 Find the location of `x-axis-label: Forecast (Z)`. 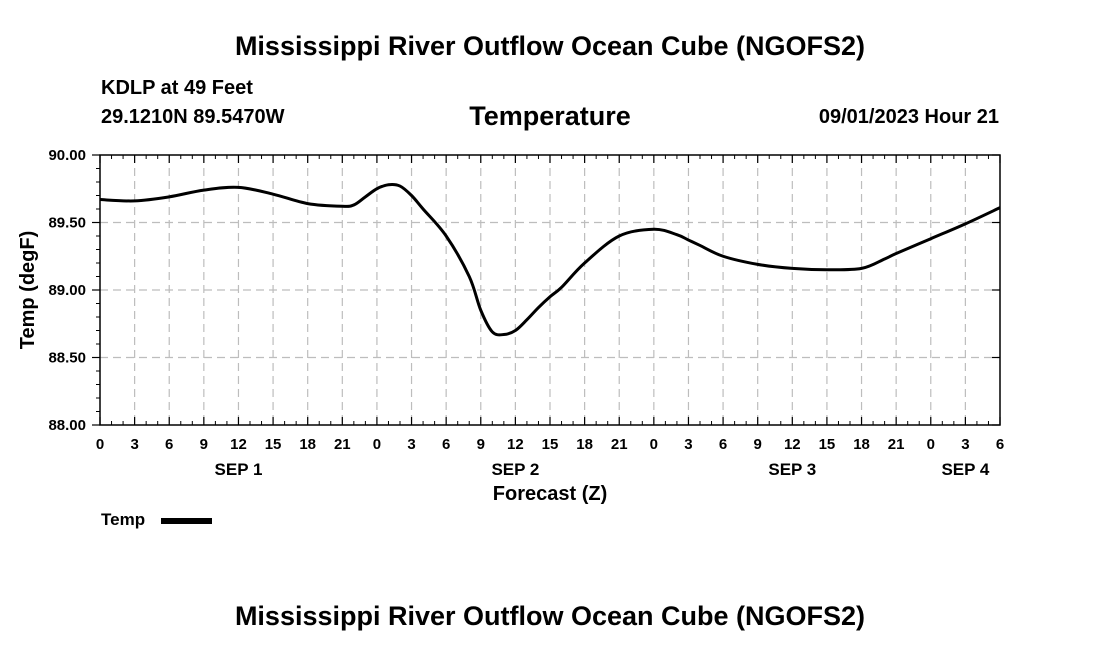

x-axis-label: Forecast (Z) is located at coordinates (550, 494).